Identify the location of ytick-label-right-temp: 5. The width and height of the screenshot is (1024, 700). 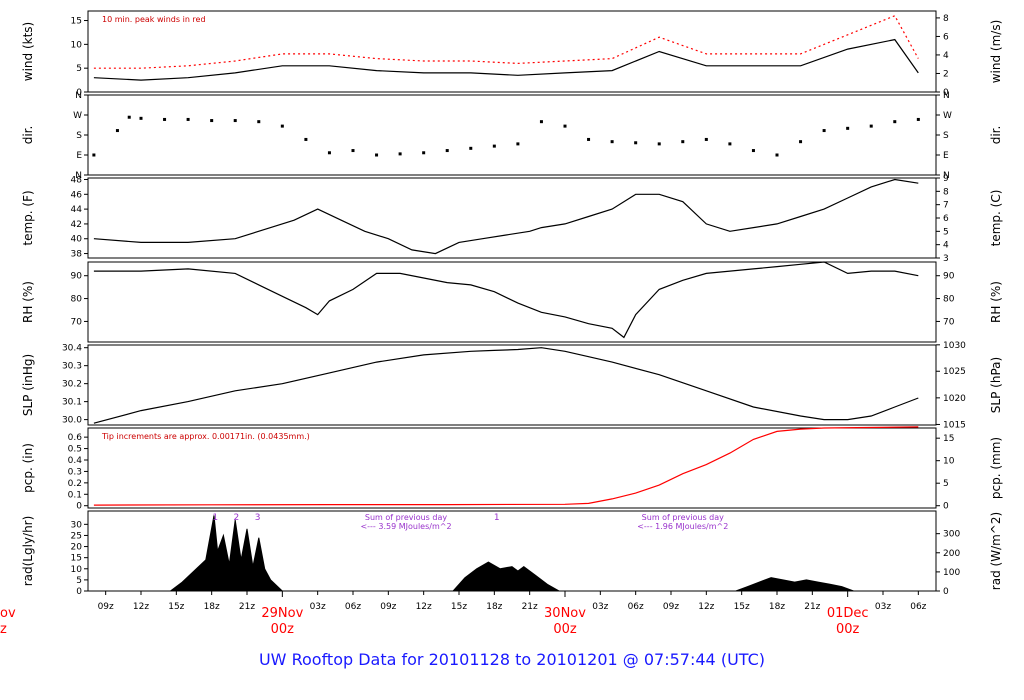
(946, 232).